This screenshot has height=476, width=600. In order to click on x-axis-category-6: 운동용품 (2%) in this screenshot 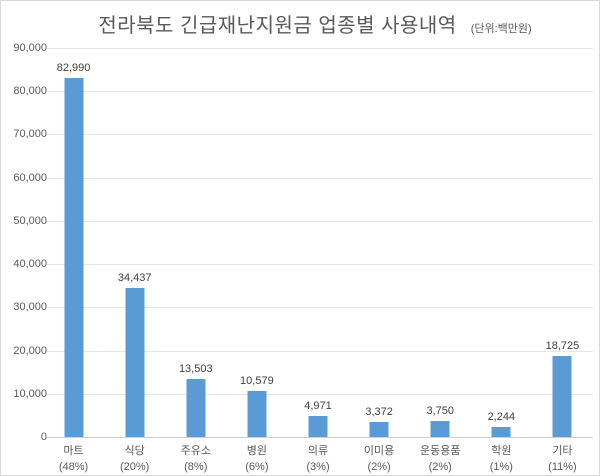, I will do `click(440, 459)`.